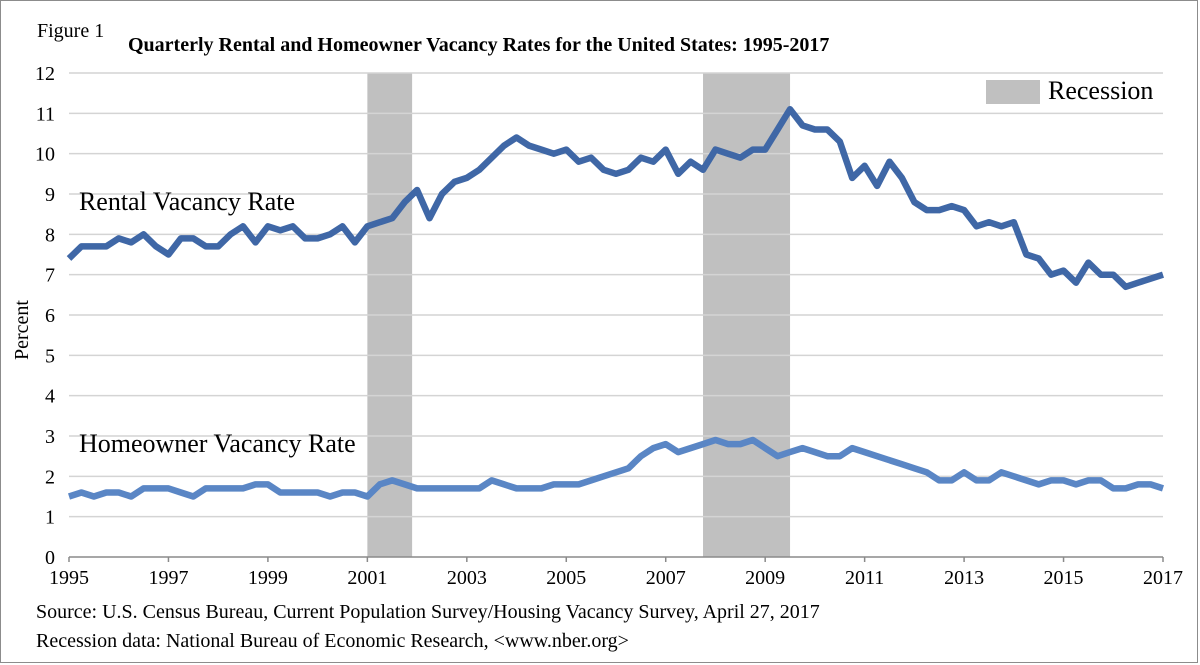 This screenshot has height=665, width=1200. Describe the element at coordinates (45, 155) in the screenshot. I see `y-tick-label: 10` at that location.